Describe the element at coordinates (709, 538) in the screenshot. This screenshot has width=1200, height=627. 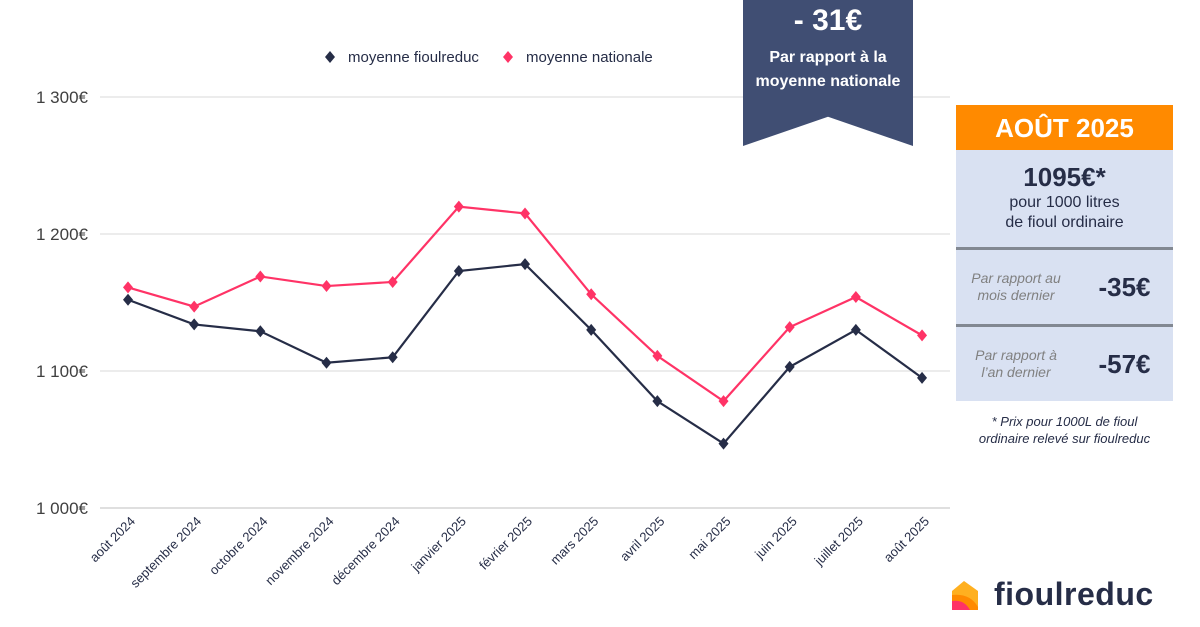
I see `x-tick-label: mai 2025` at that location.